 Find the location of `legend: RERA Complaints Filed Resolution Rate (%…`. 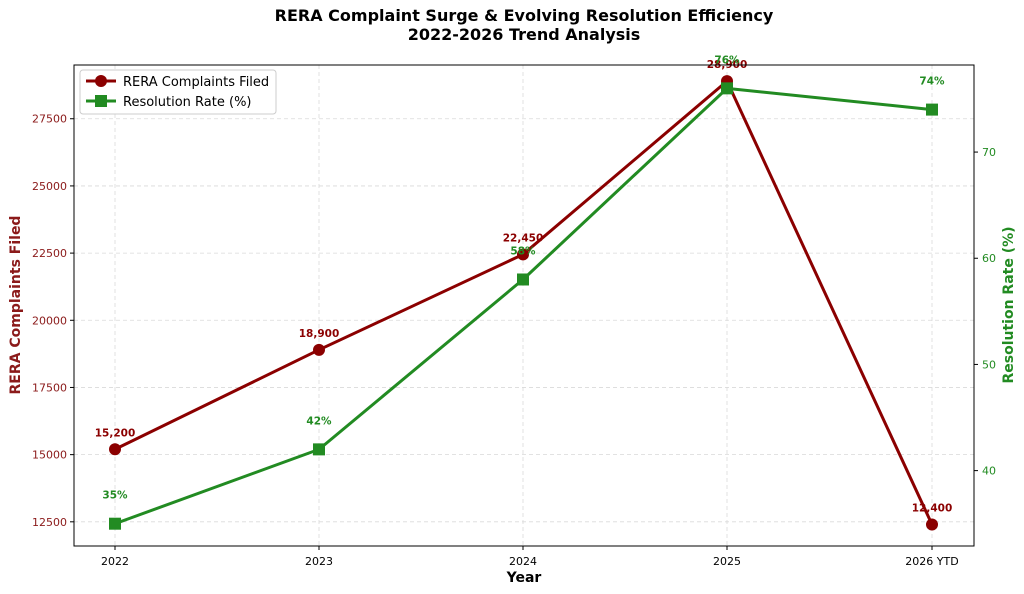

legend: RERA Complaints Filed Resolution Rate (%… is located at coordinates (178, 92).